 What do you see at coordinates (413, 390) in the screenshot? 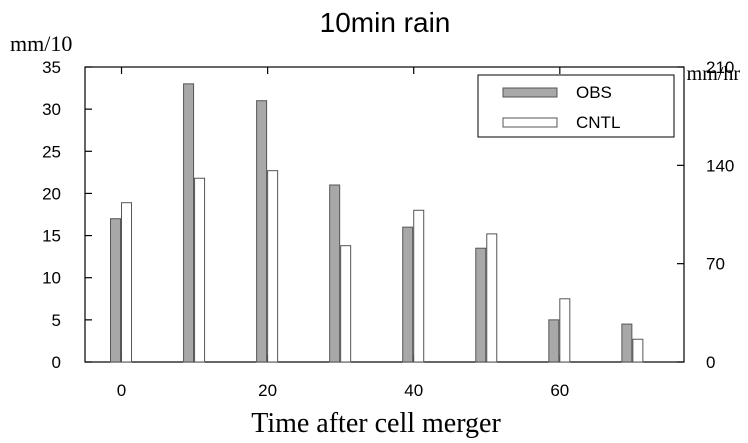
I see `x-tick-label: 40` at bounding box center [413, 390].